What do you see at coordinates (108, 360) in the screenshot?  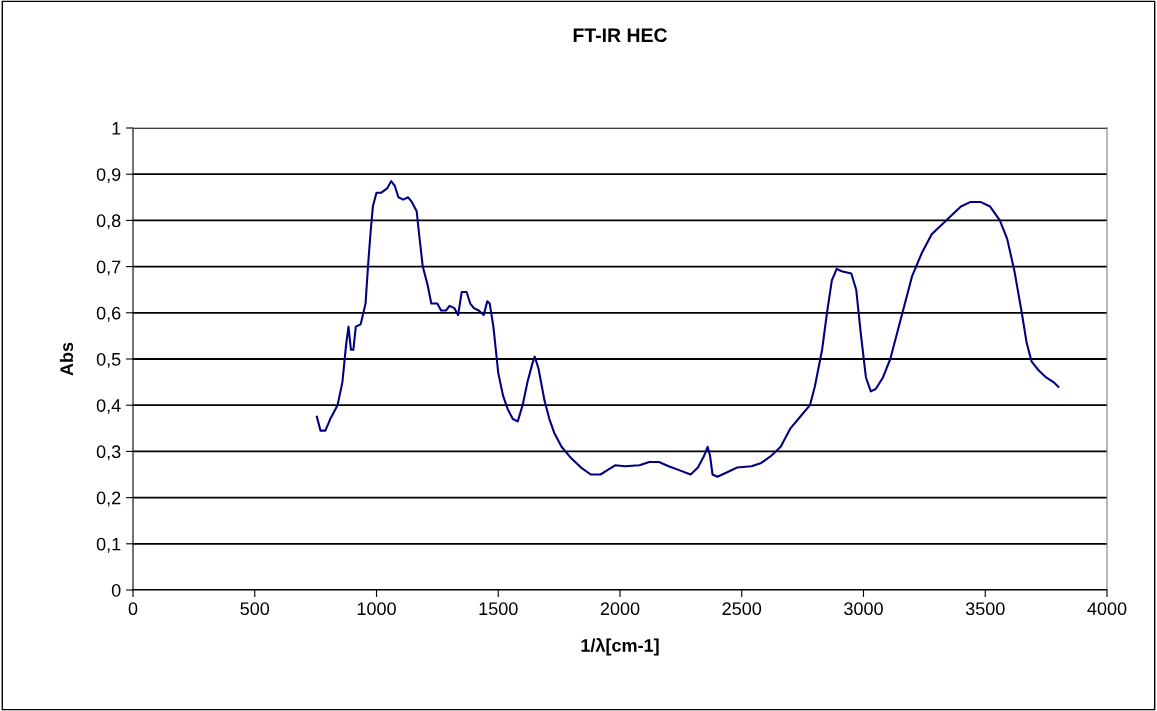 I see `y-tick-label: 0,5` at bounding box center [108, 360].